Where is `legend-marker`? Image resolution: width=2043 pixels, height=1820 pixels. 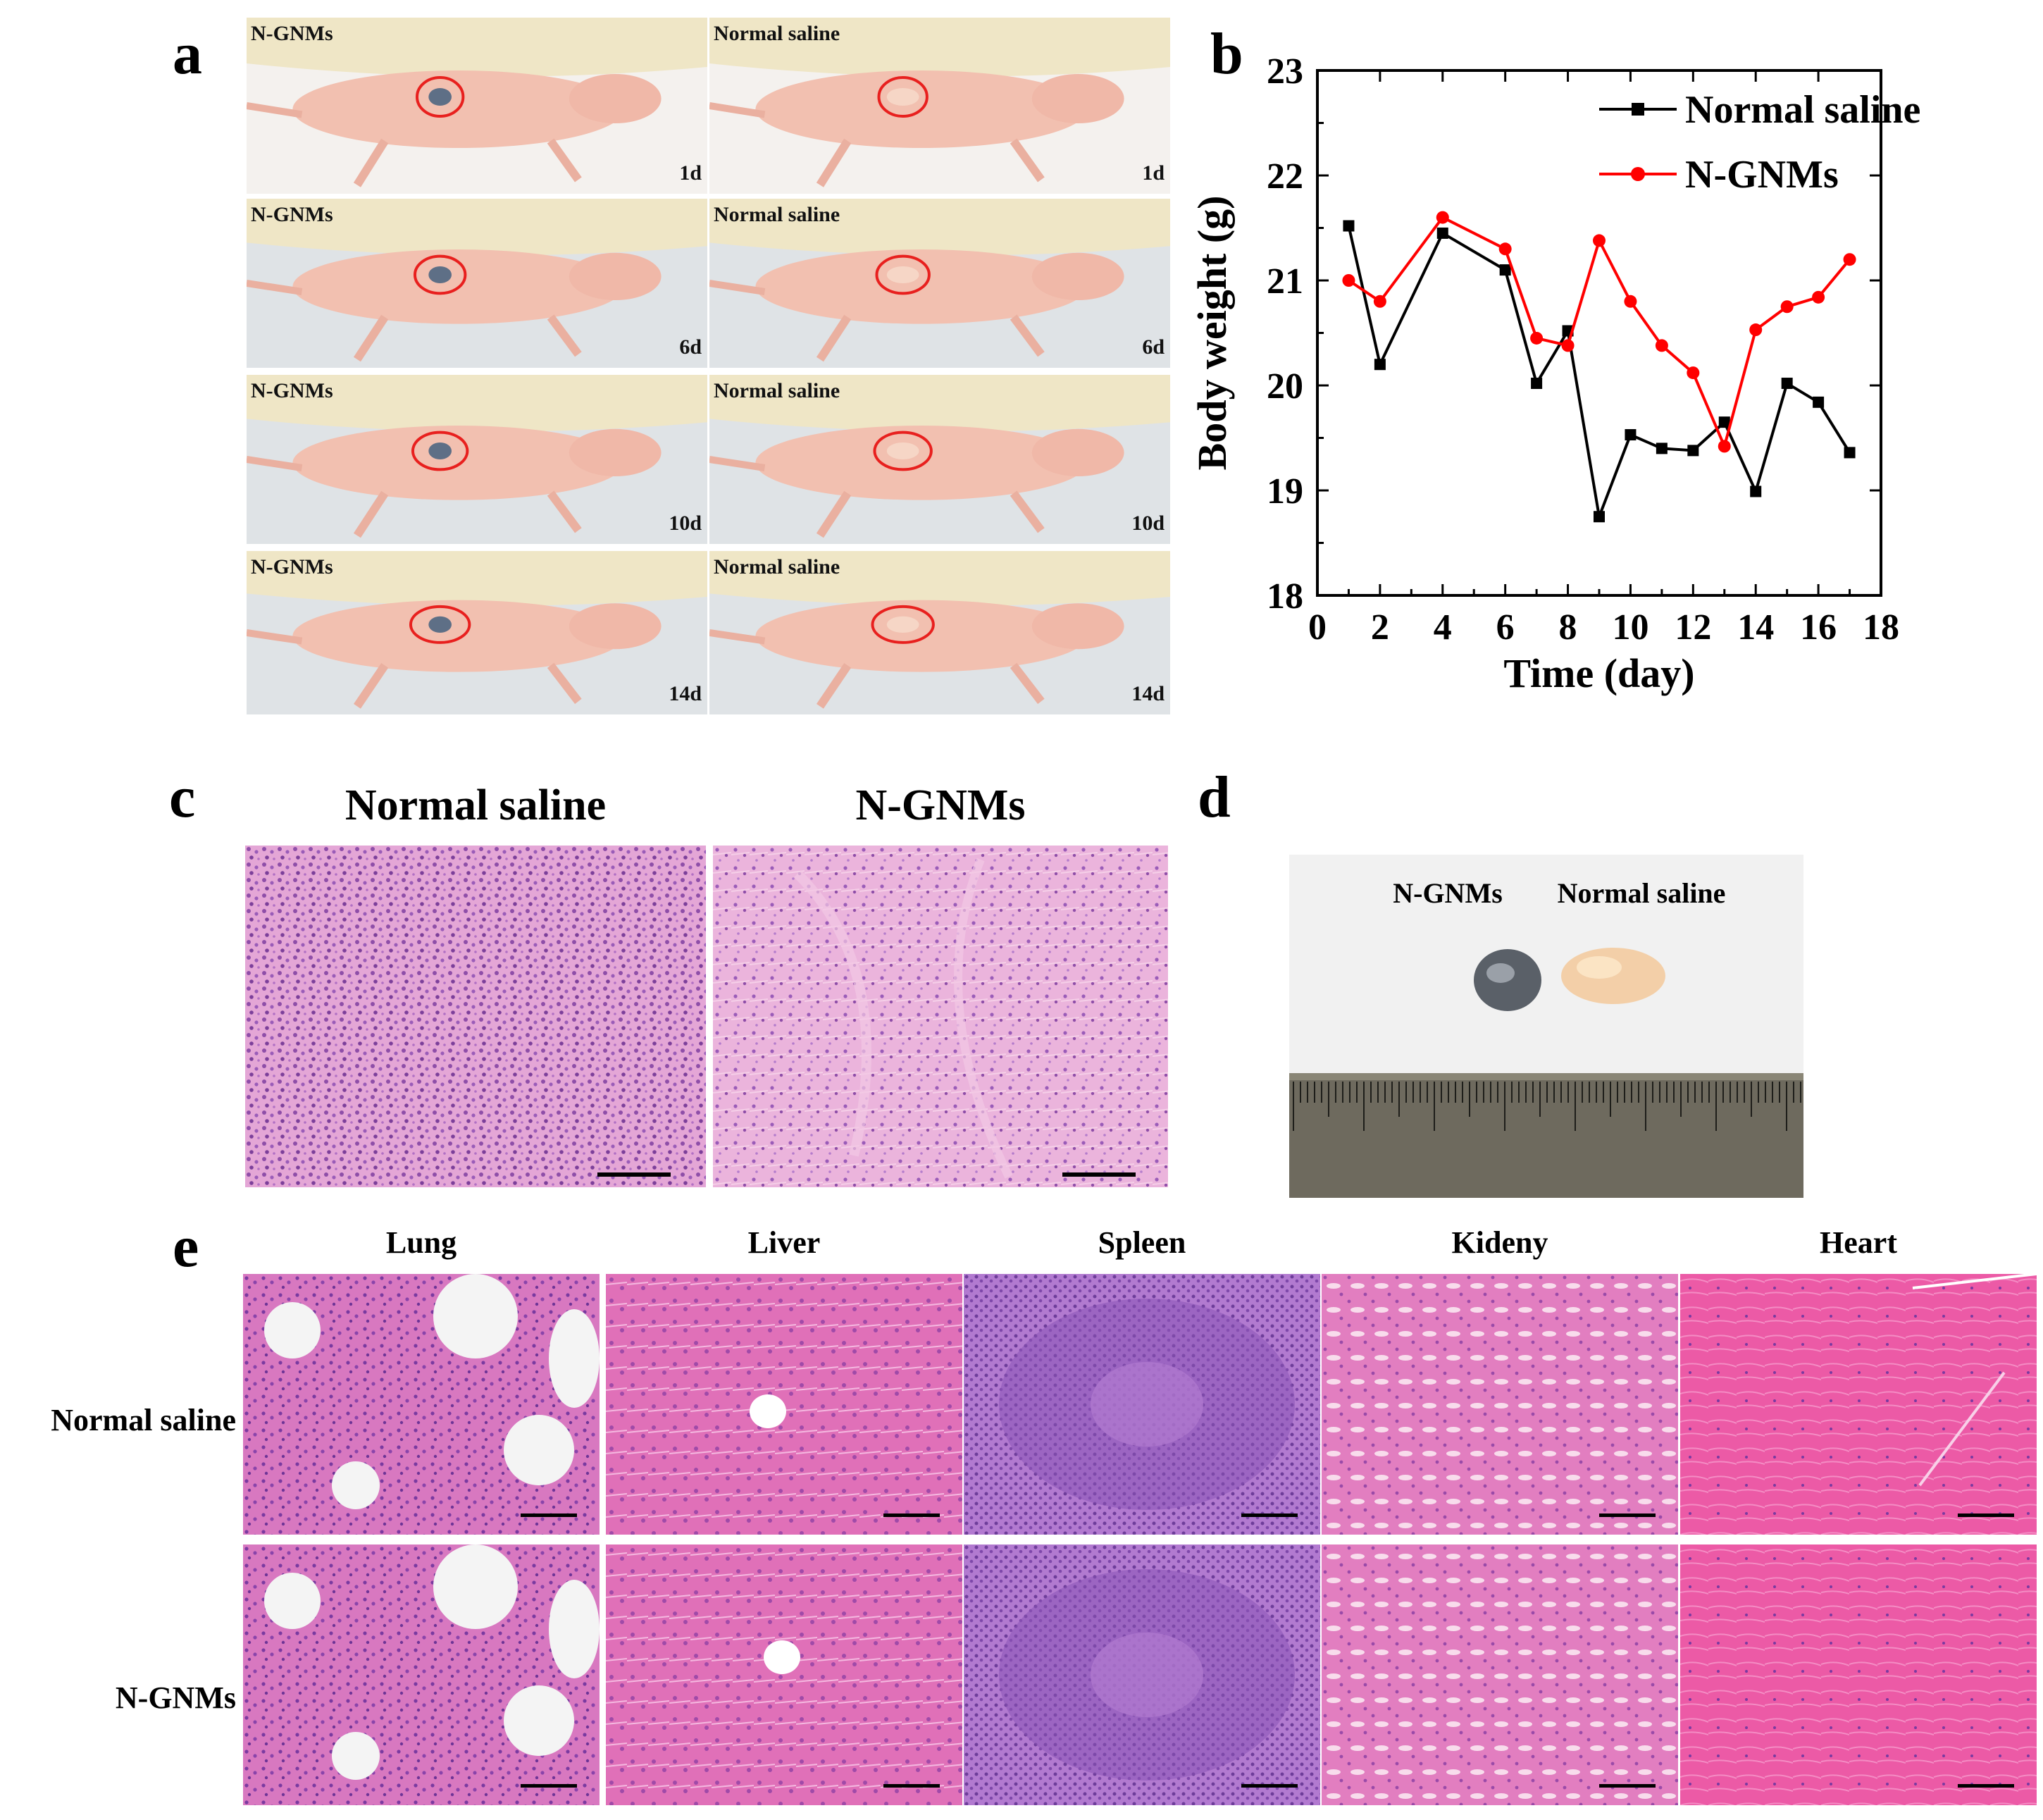
legend-marker is located at coordinates (1638, 109).